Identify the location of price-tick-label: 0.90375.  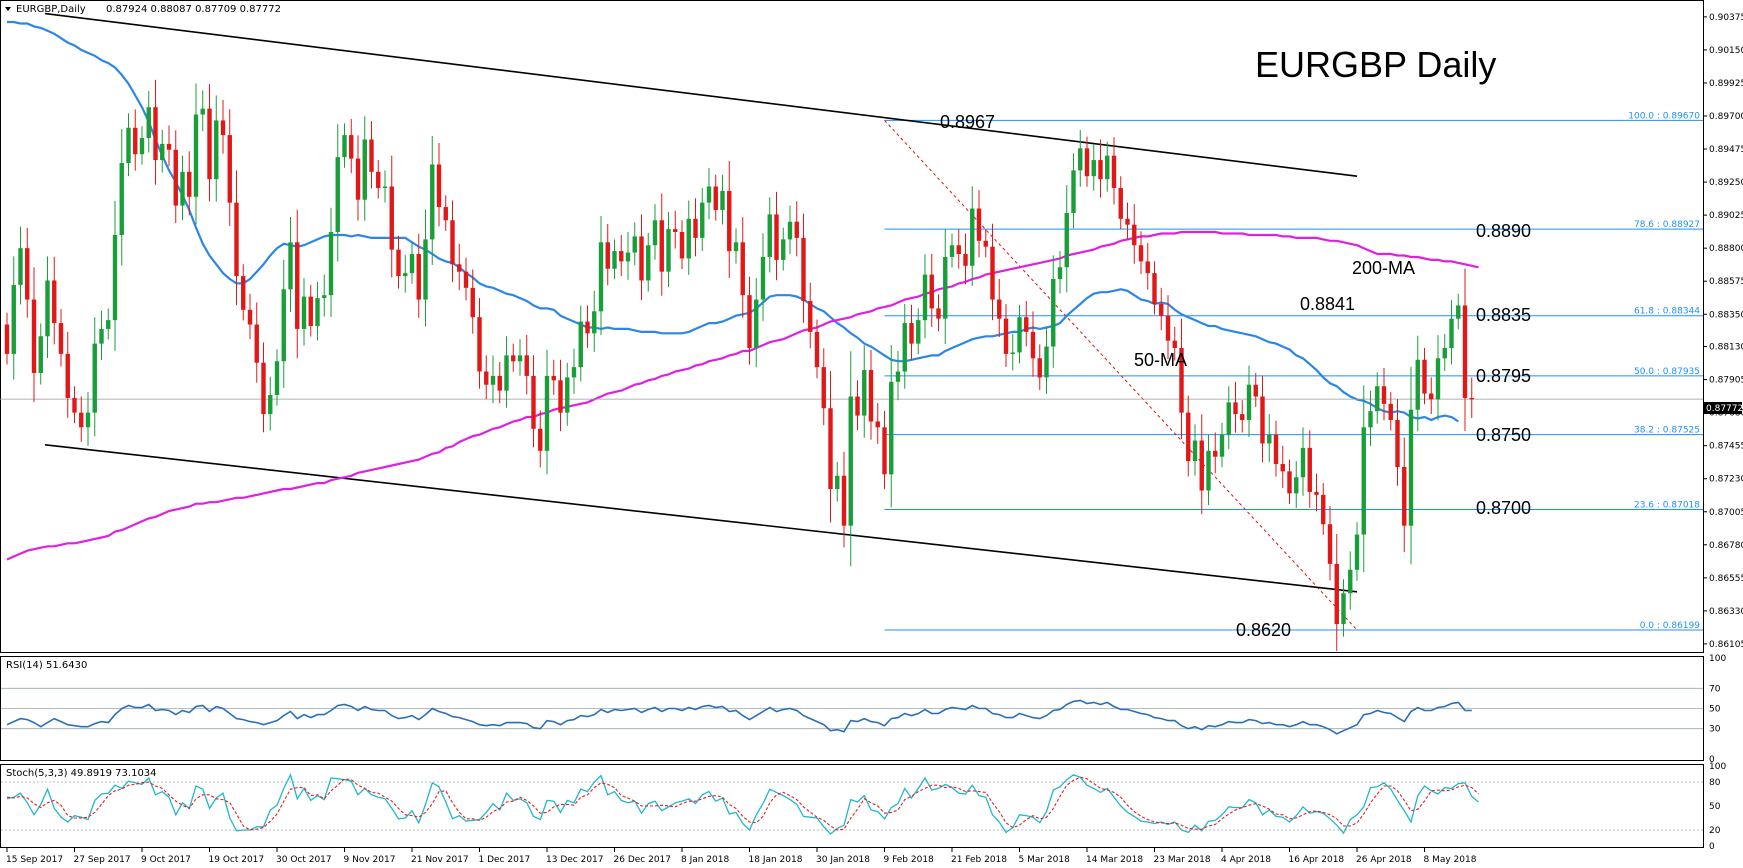
(1726, 18).